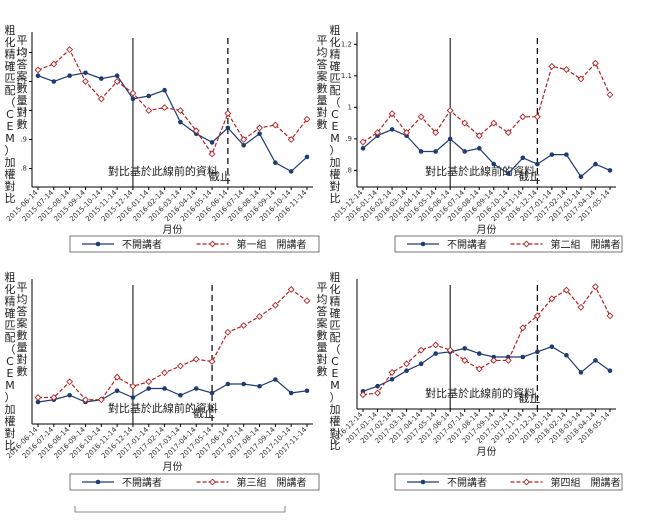  I want to click on y-tick-label: 1.2, so click(346, 44).